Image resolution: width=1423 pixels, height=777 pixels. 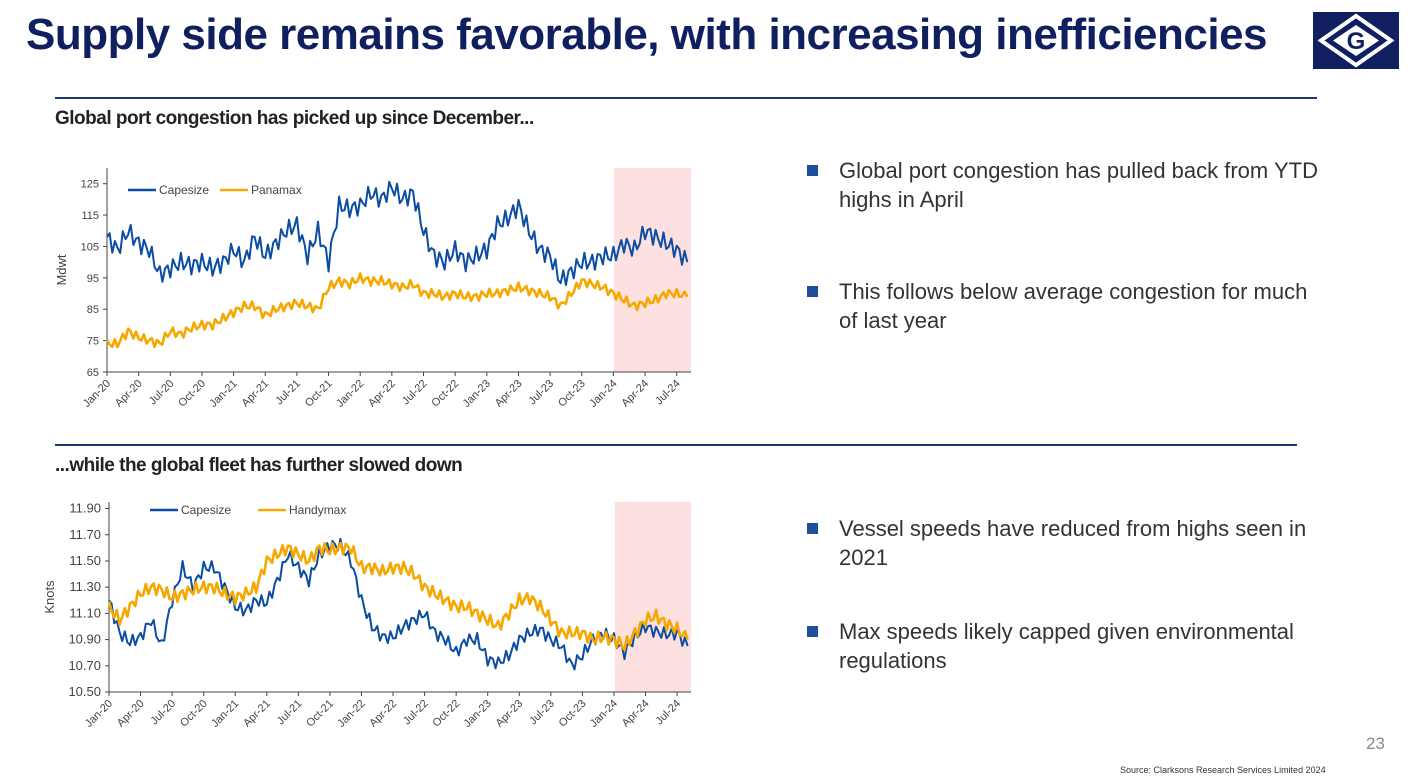 What do you see at coordinates (398, 596) in the screenshot?
I see `series-line-handymax` at bounding box center [398, 596].